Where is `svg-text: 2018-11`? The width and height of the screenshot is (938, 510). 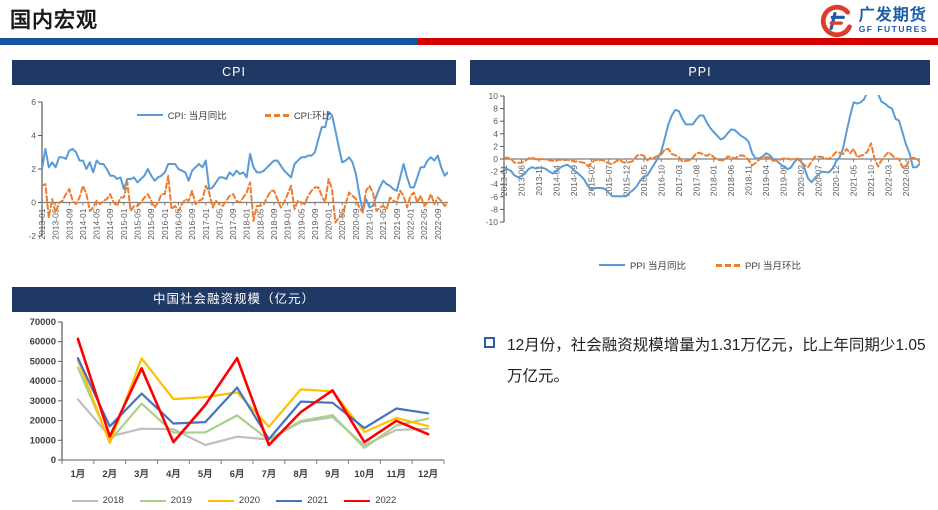 svg-text: 2018-11 is located at coordinates (749, 180).